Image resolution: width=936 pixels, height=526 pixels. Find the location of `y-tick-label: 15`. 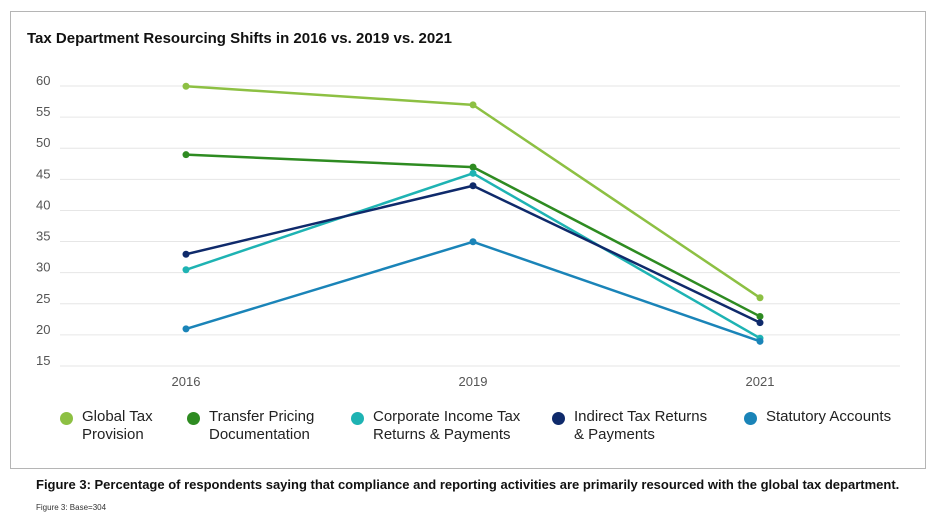

y-tick-label: 15 is located at coordinates (43, 360).